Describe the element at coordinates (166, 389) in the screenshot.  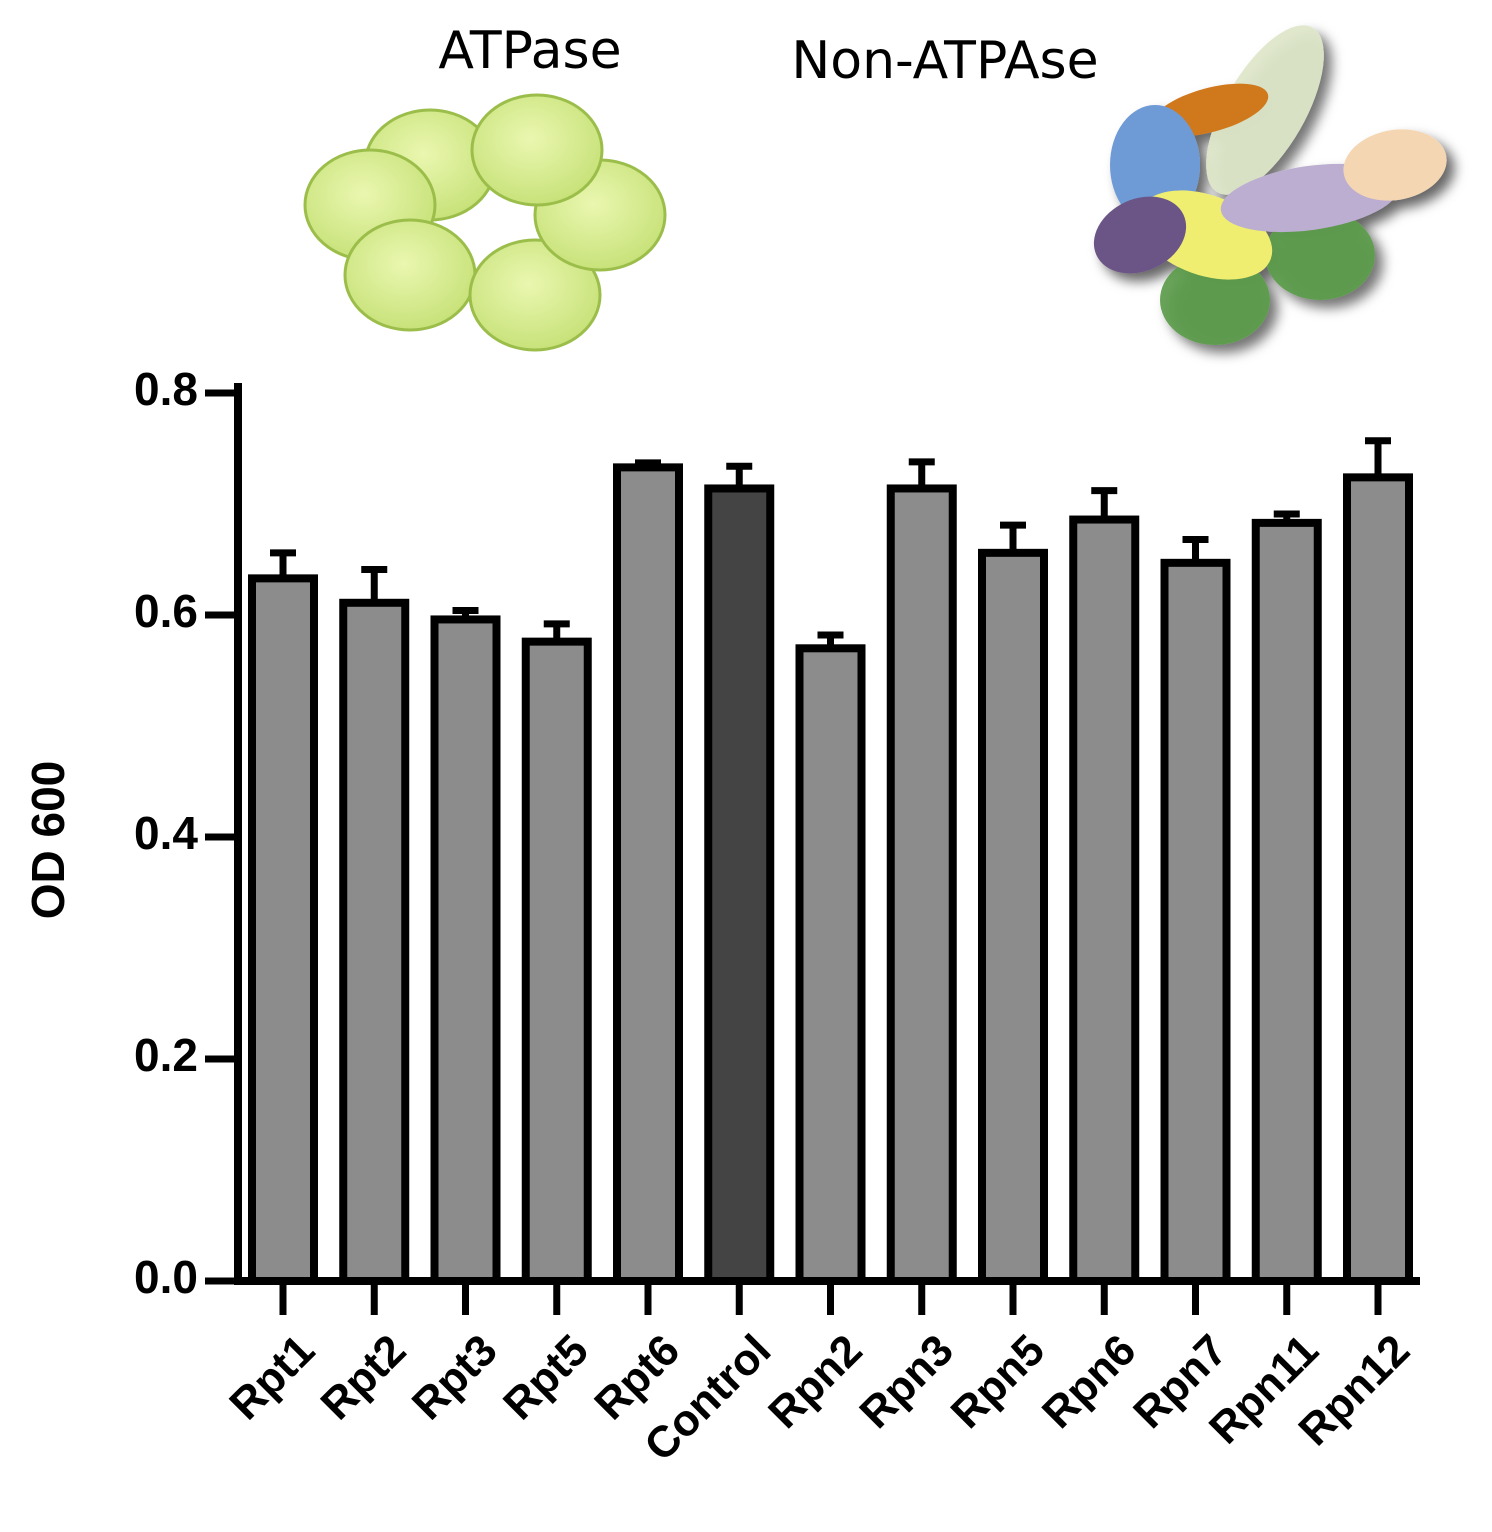
I see `y-tick-label: 0.8` at that location.